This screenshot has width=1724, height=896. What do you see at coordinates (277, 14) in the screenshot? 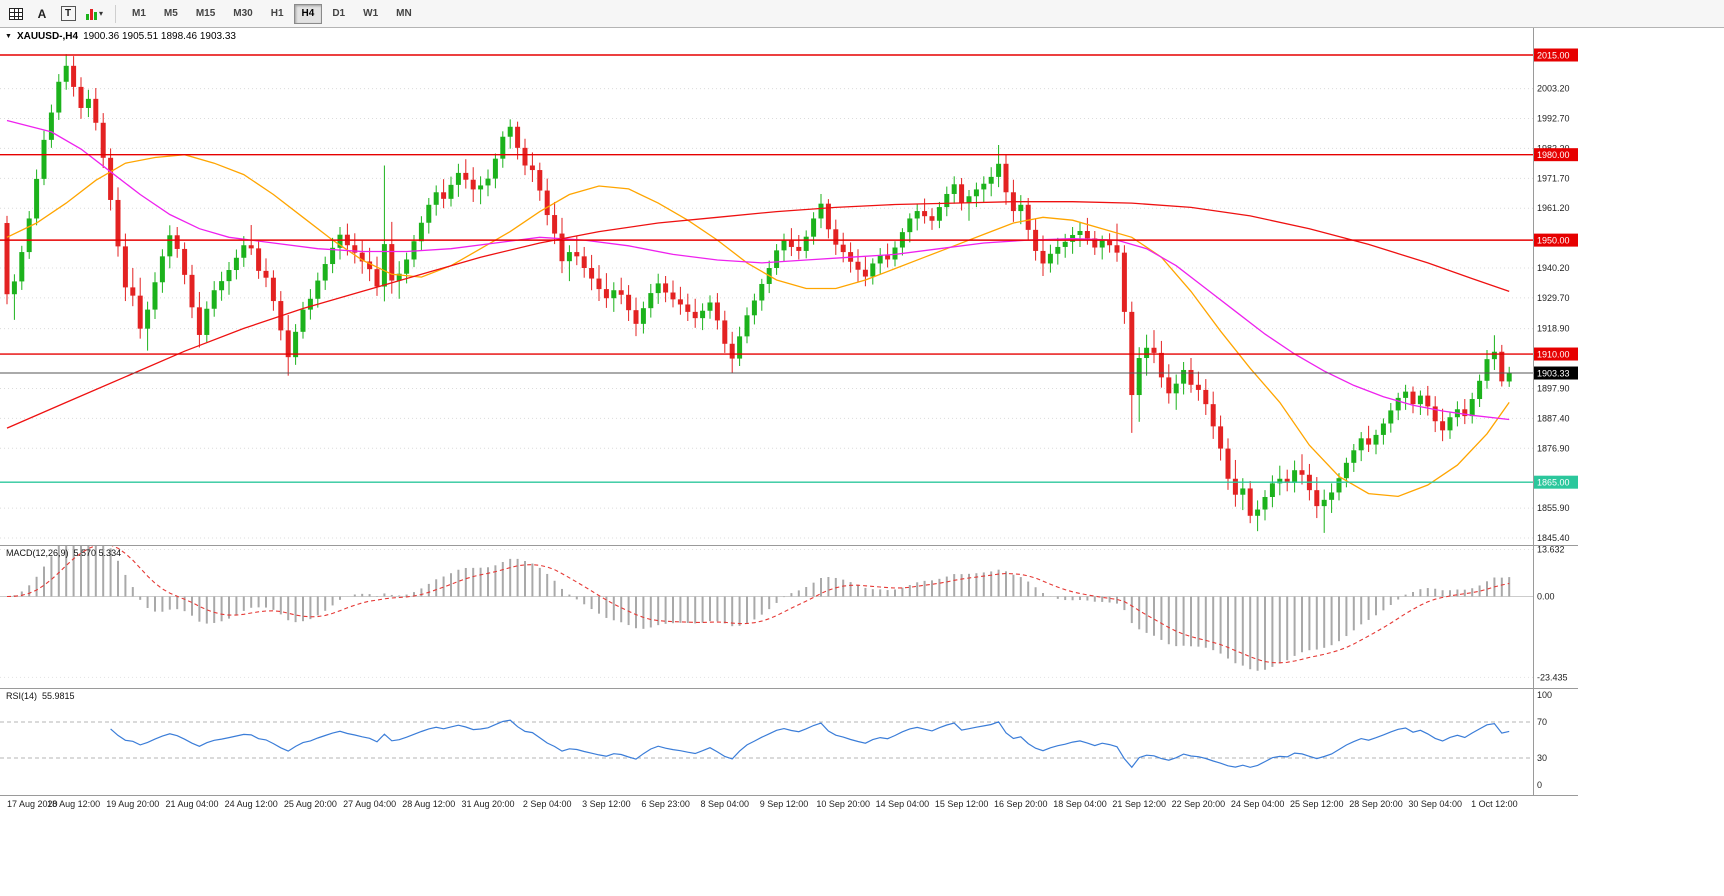
I see `timeframe-h1: H1` at bounding box center [277, 14].